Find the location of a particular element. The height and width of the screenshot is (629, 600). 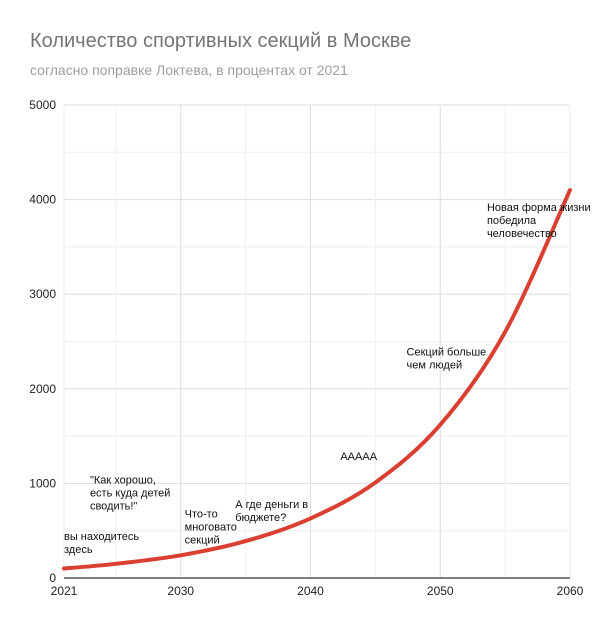

annotation-label: Секций больше чем людей is located at coordinates (447, 359).